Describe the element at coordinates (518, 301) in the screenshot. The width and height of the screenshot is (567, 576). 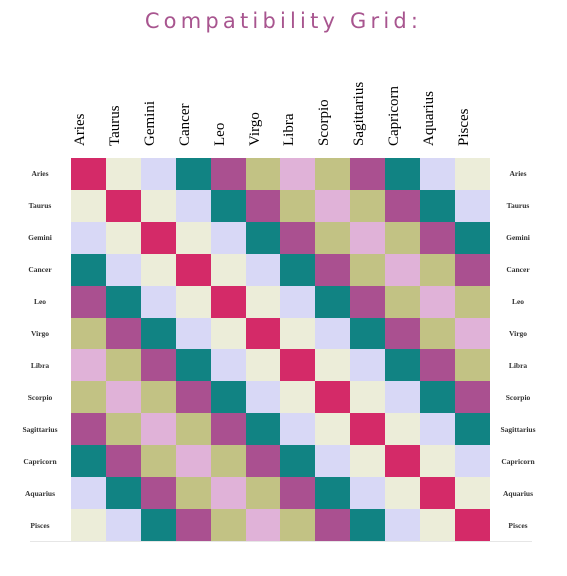
I see `row-label-right-leo: Leo` at that location.